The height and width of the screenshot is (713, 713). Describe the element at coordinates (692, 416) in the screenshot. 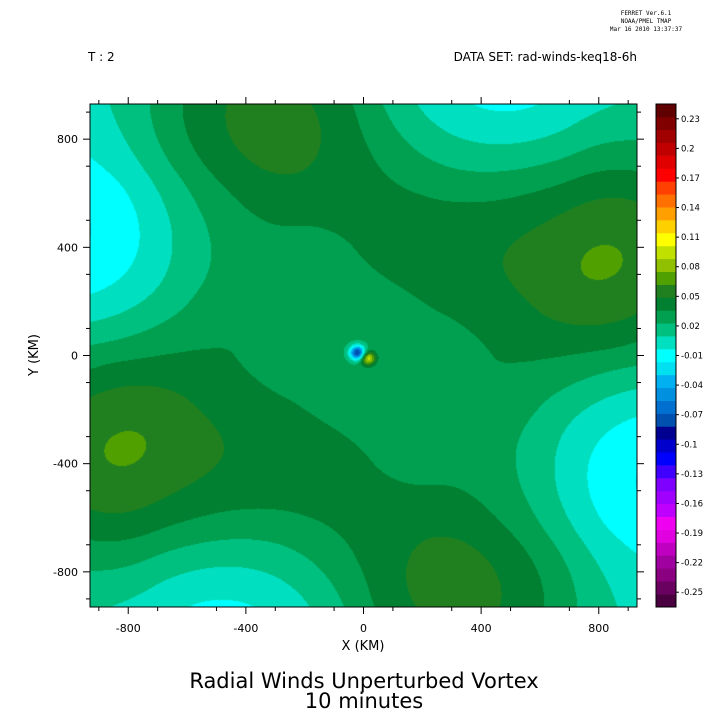

I see `colorbar-label: -0.07` at that location.